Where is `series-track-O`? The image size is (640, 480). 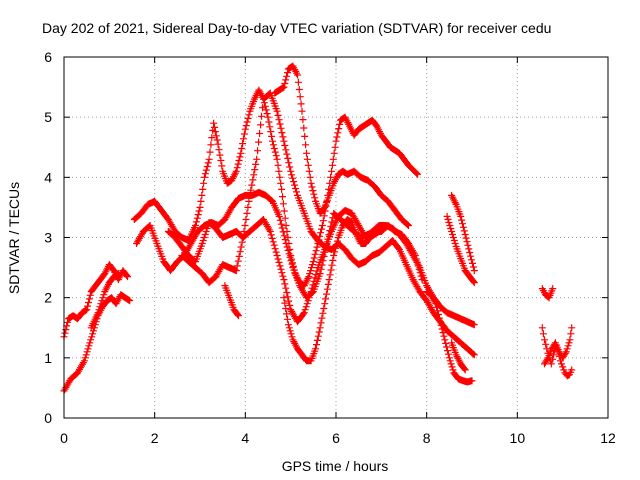
series-track-O is located at coordinates (547, 293).